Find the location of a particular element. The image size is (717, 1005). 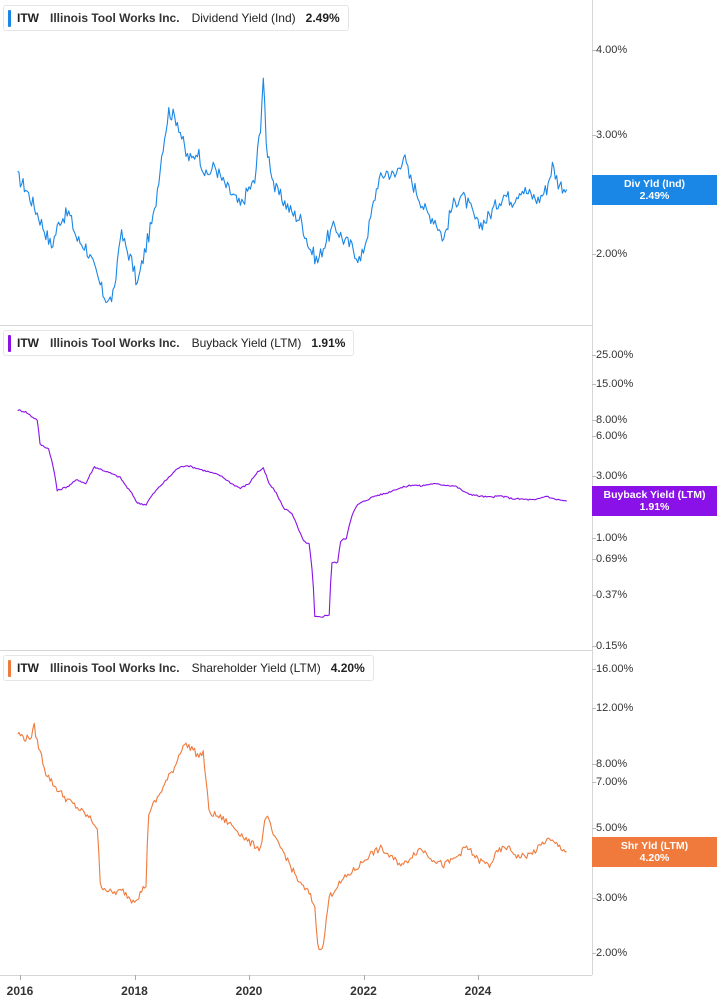

x-tick-label: 2024 is located at coordinates (478, 991).